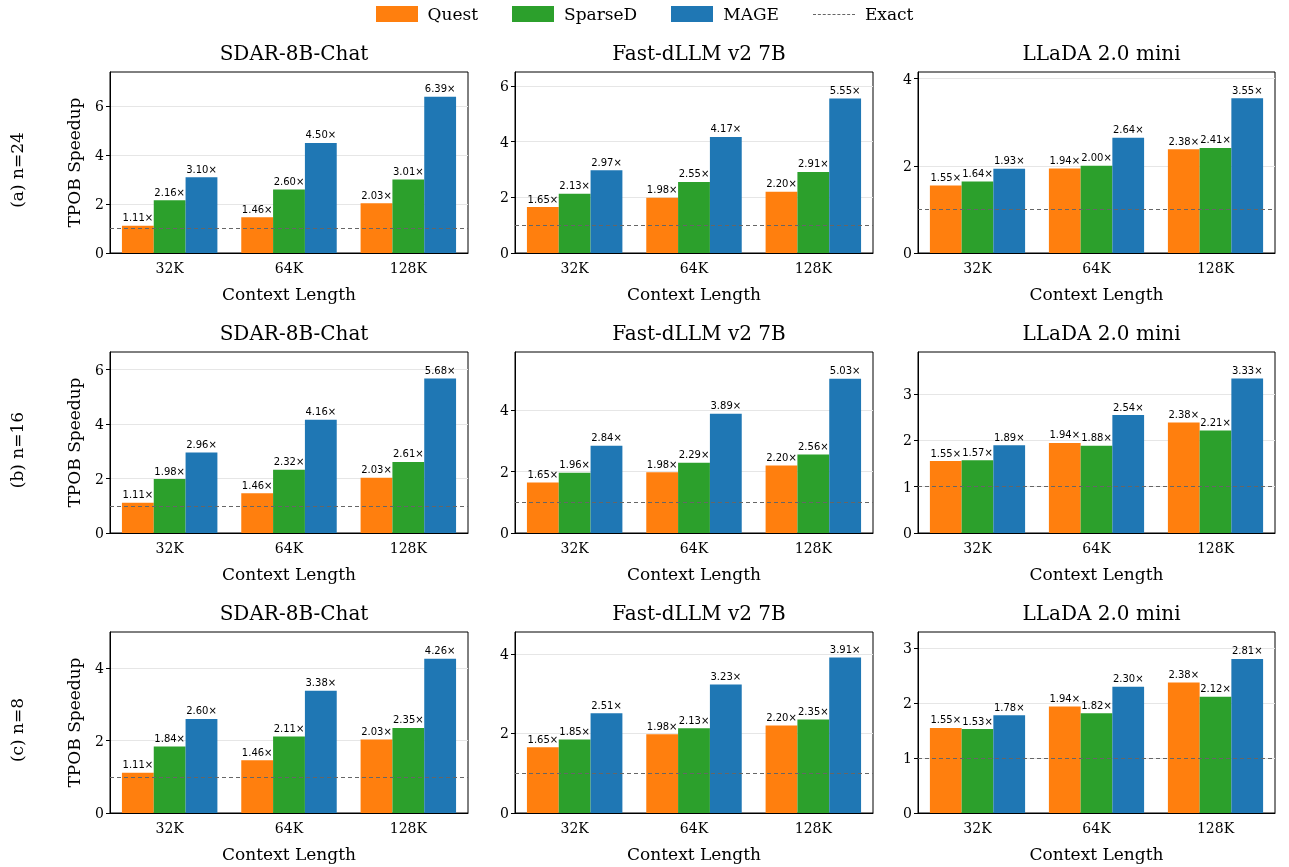 This screenshot has width=1289, height=867. What do you see at coordinates (201, 444) in the screenshot?
I see `data-label: 2.96×` at bounding box center [201, 444].